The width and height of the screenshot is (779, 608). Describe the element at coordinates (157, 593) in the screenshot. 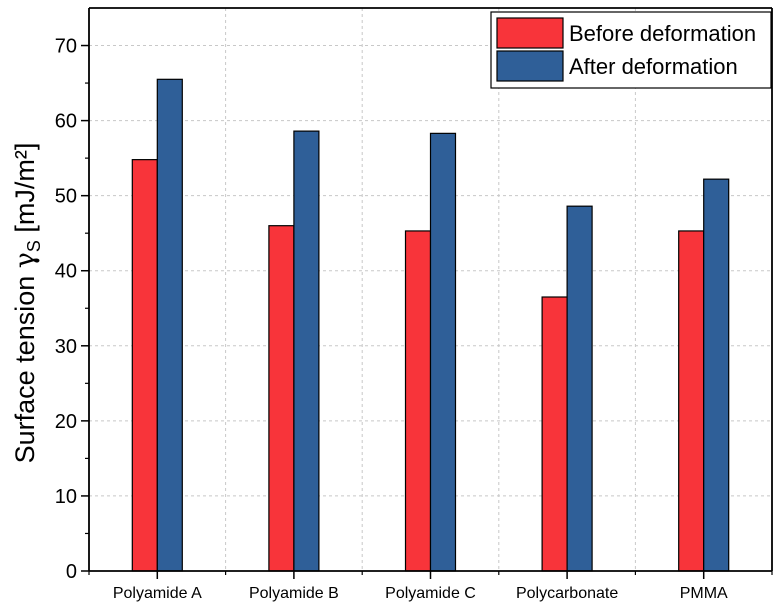

I see `x-tick-label: Polyamide A` at that location.